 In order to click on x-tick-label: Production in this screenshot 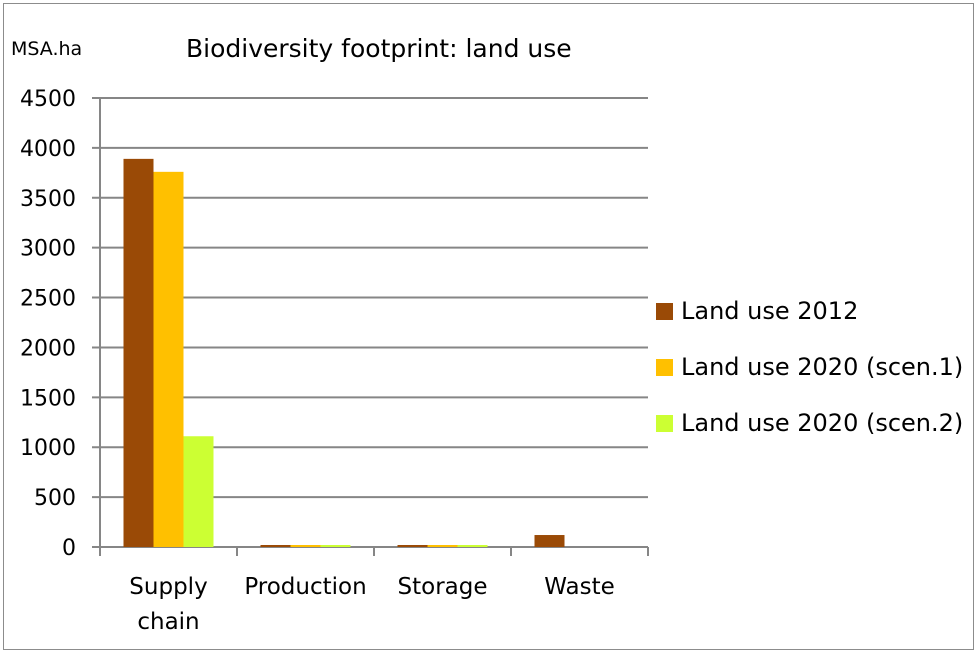, I will do `click(305, 587)`.